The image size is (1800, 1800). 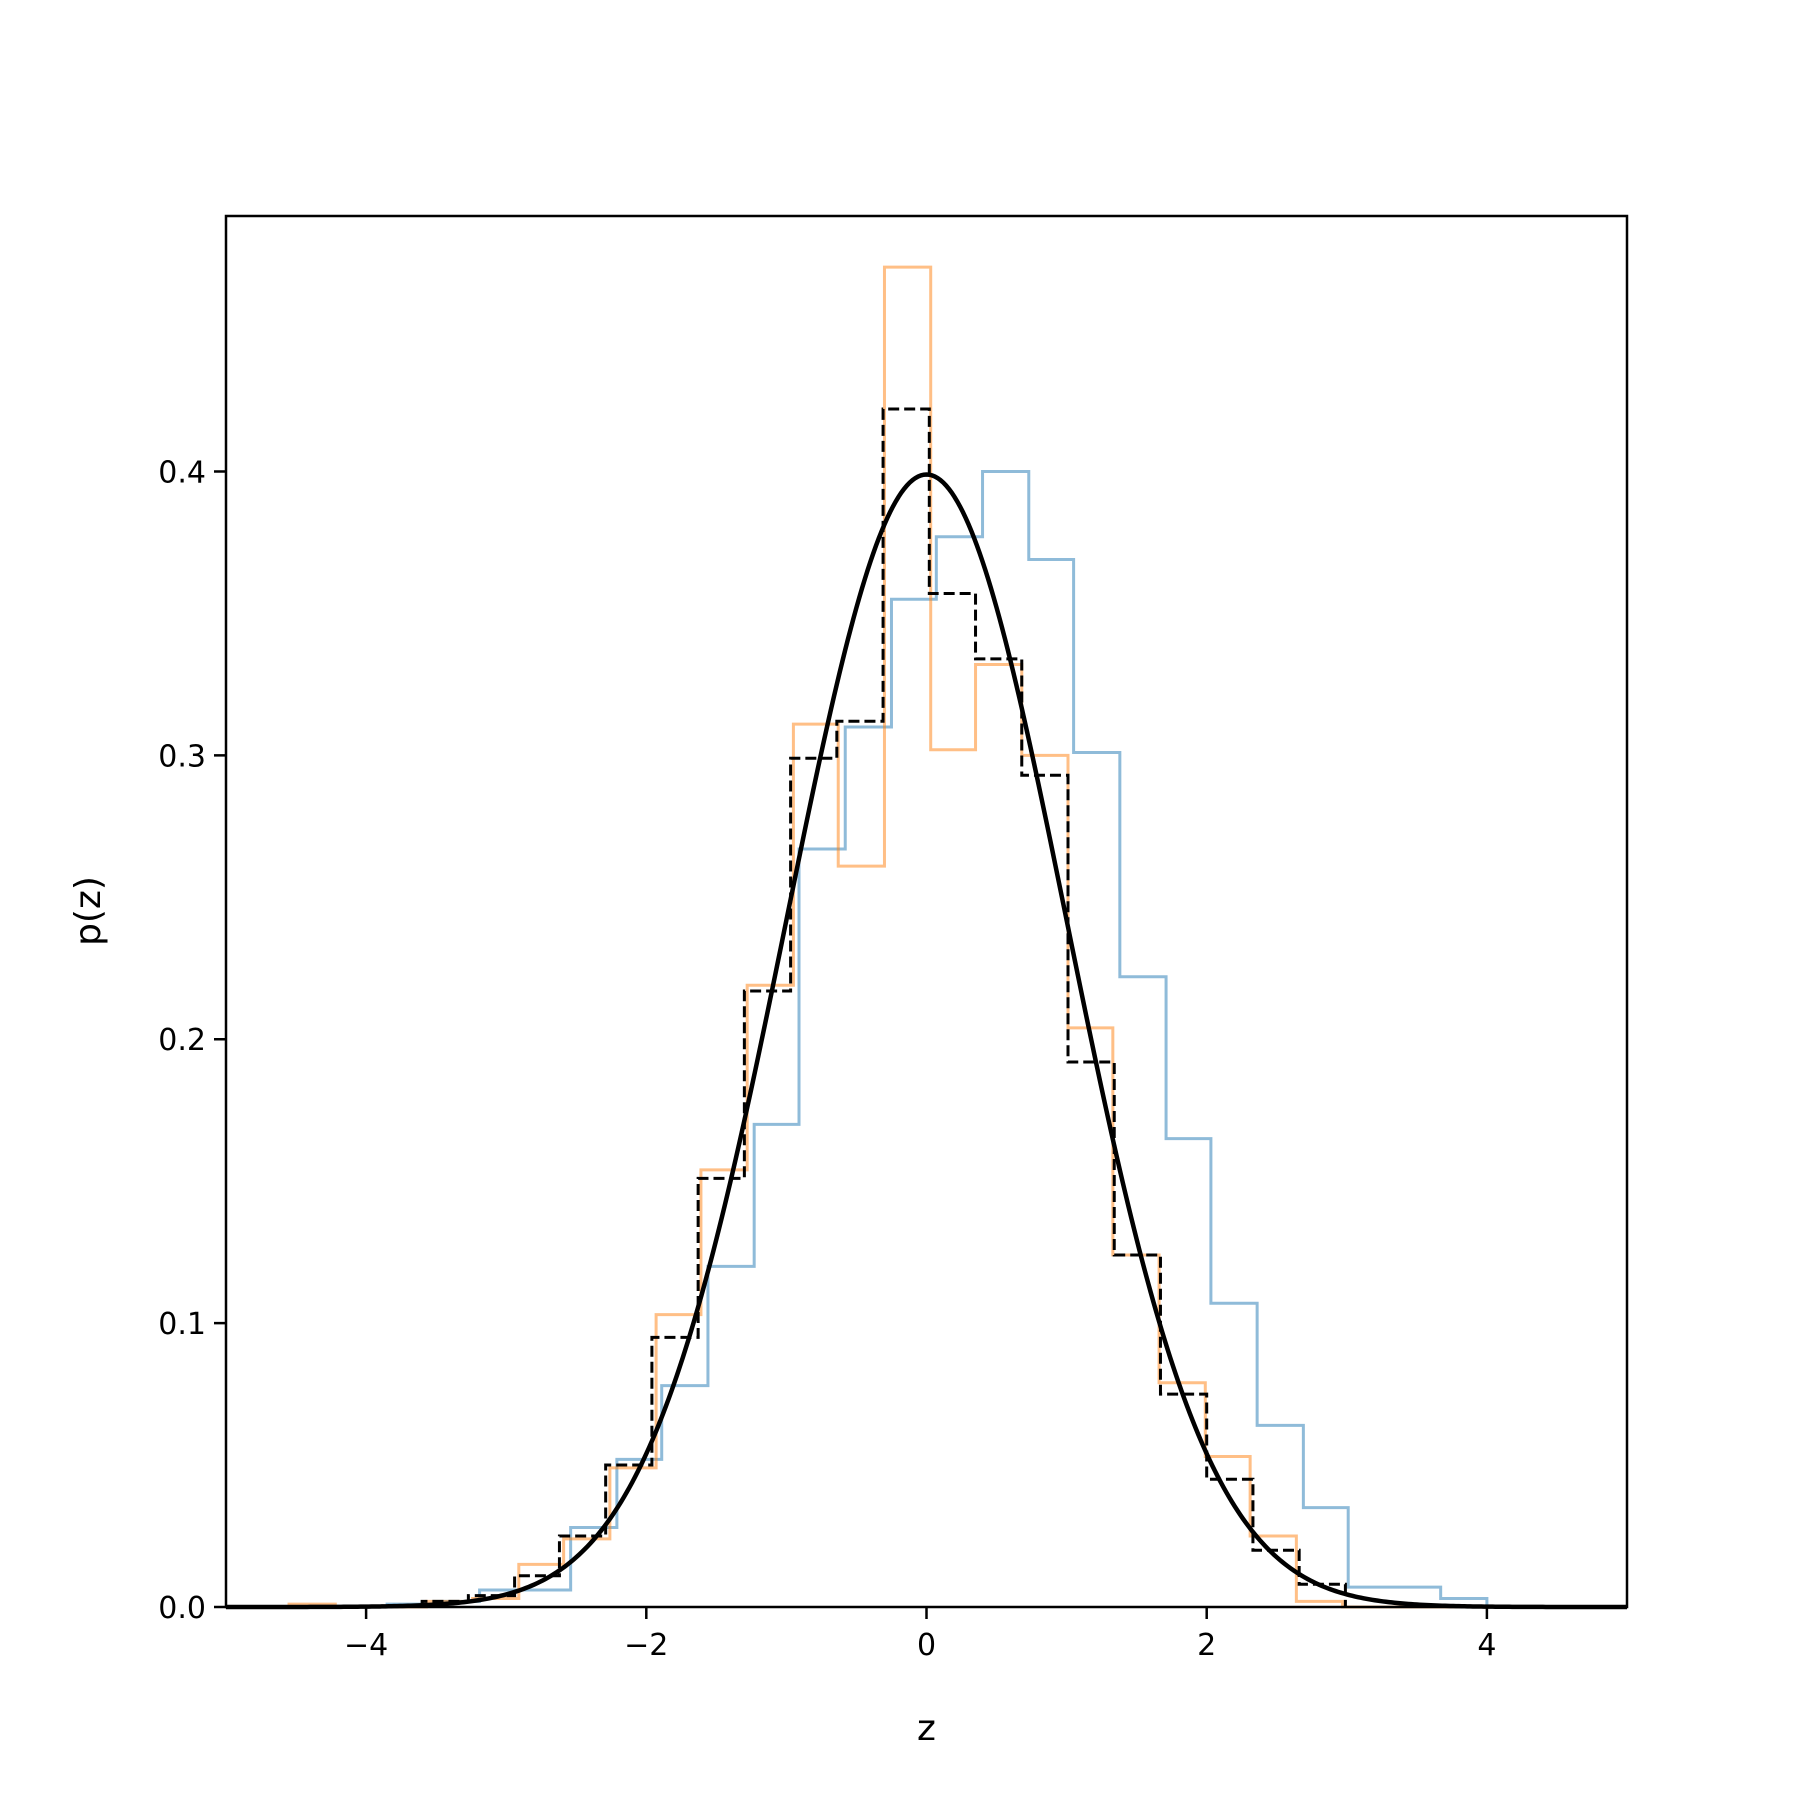 I want to click on y-axis-label: p(z), so click(x=88, y=911).